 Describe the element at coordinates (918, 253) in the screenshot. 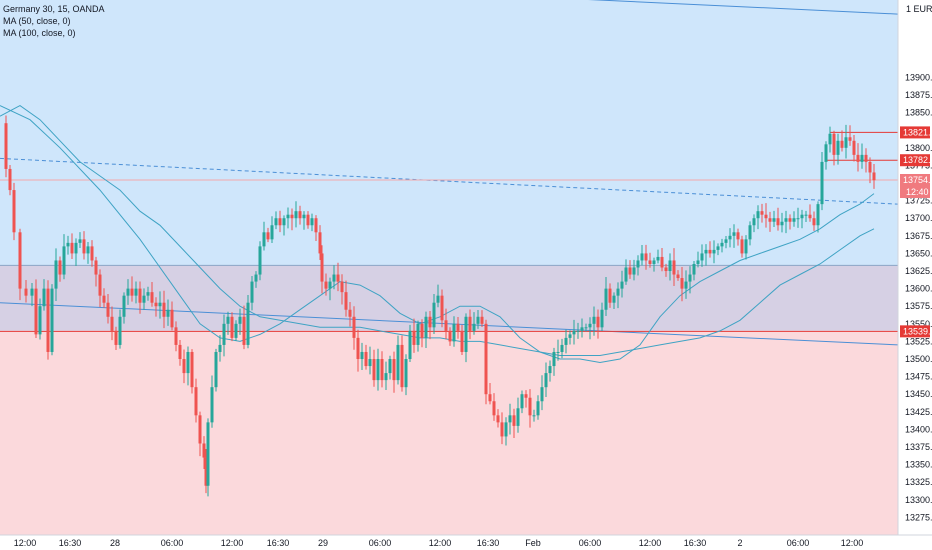

I see `y-tick-label: 13650.0` at that location.